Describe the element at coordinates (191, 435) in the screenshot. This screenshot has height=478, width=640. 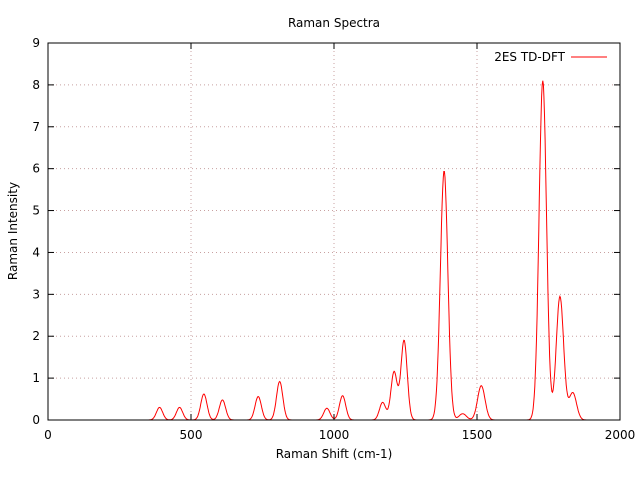
I see `x-tick-label: 500` at that location.